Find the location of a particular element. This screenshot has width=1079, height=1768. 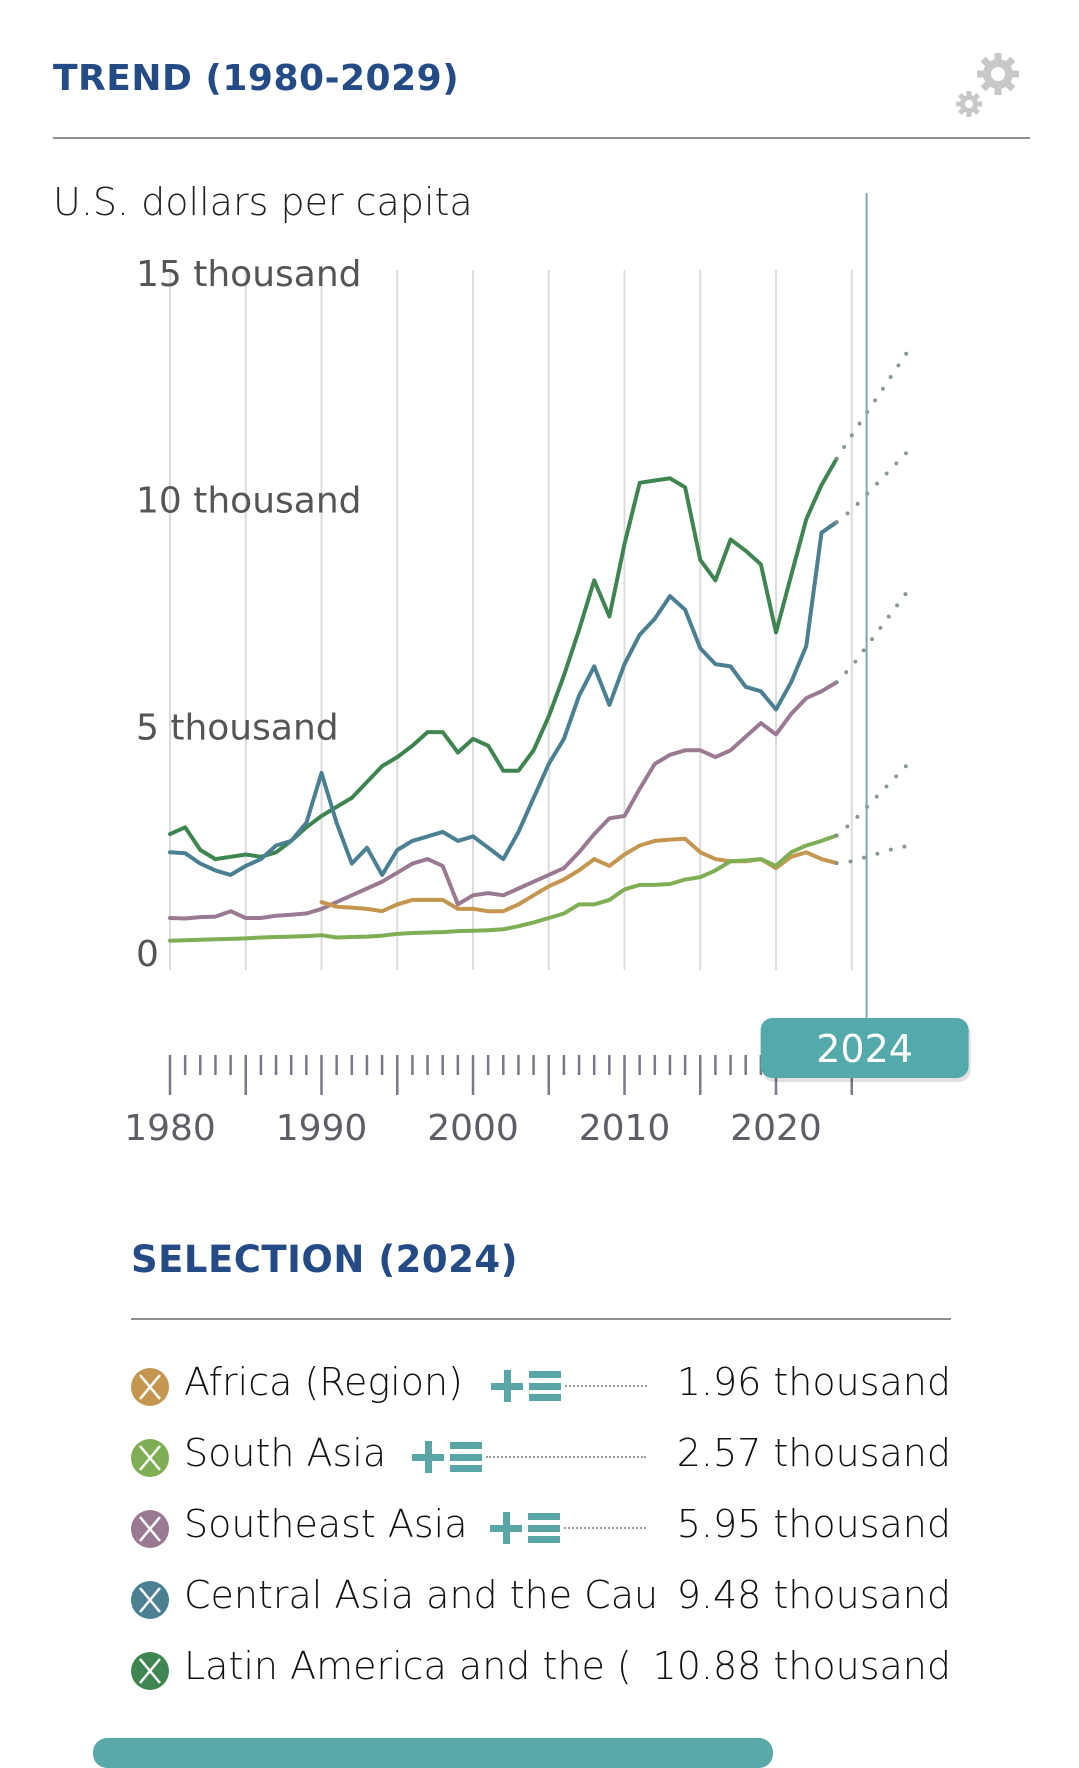

selected-year-badge: 2024 is located at coordinates (865, 1050).